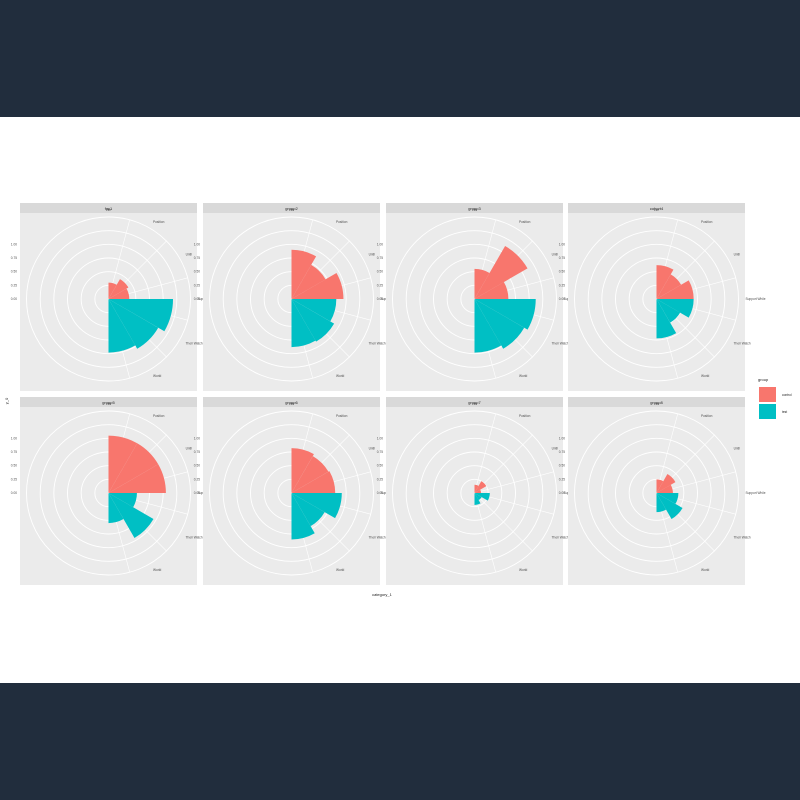 The height and width of the screenshot is (800, 800). What do you see at coordinates (787, 395) in the screenshot?
I see `legend-label-control: control` at bounding box center [787, 395].